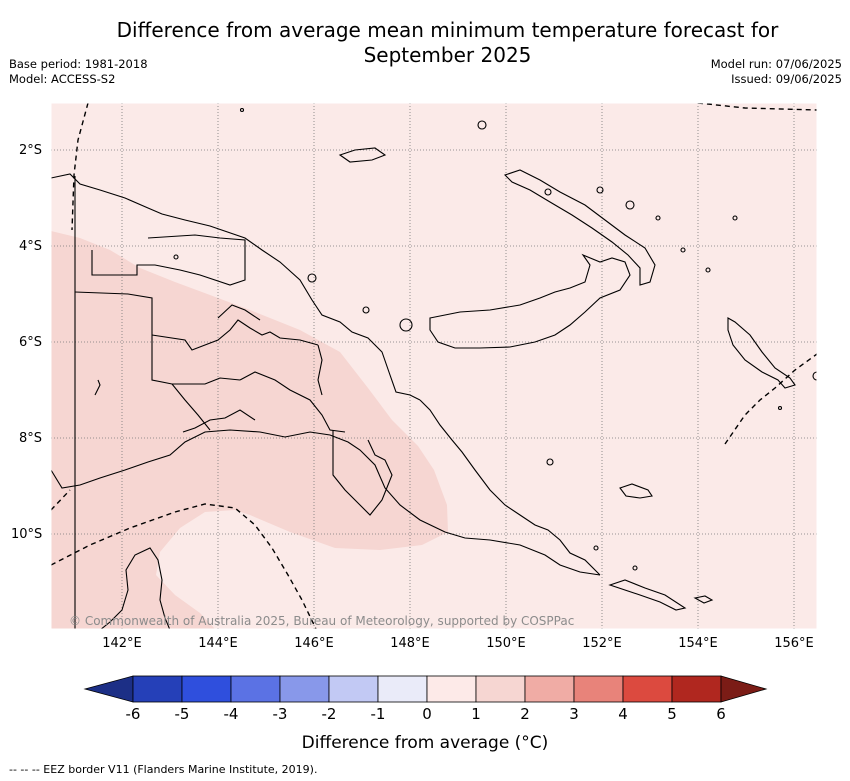 This screenshot has height=781, width=850. I want to click on lat-label: 6°S, so click(31, 342).